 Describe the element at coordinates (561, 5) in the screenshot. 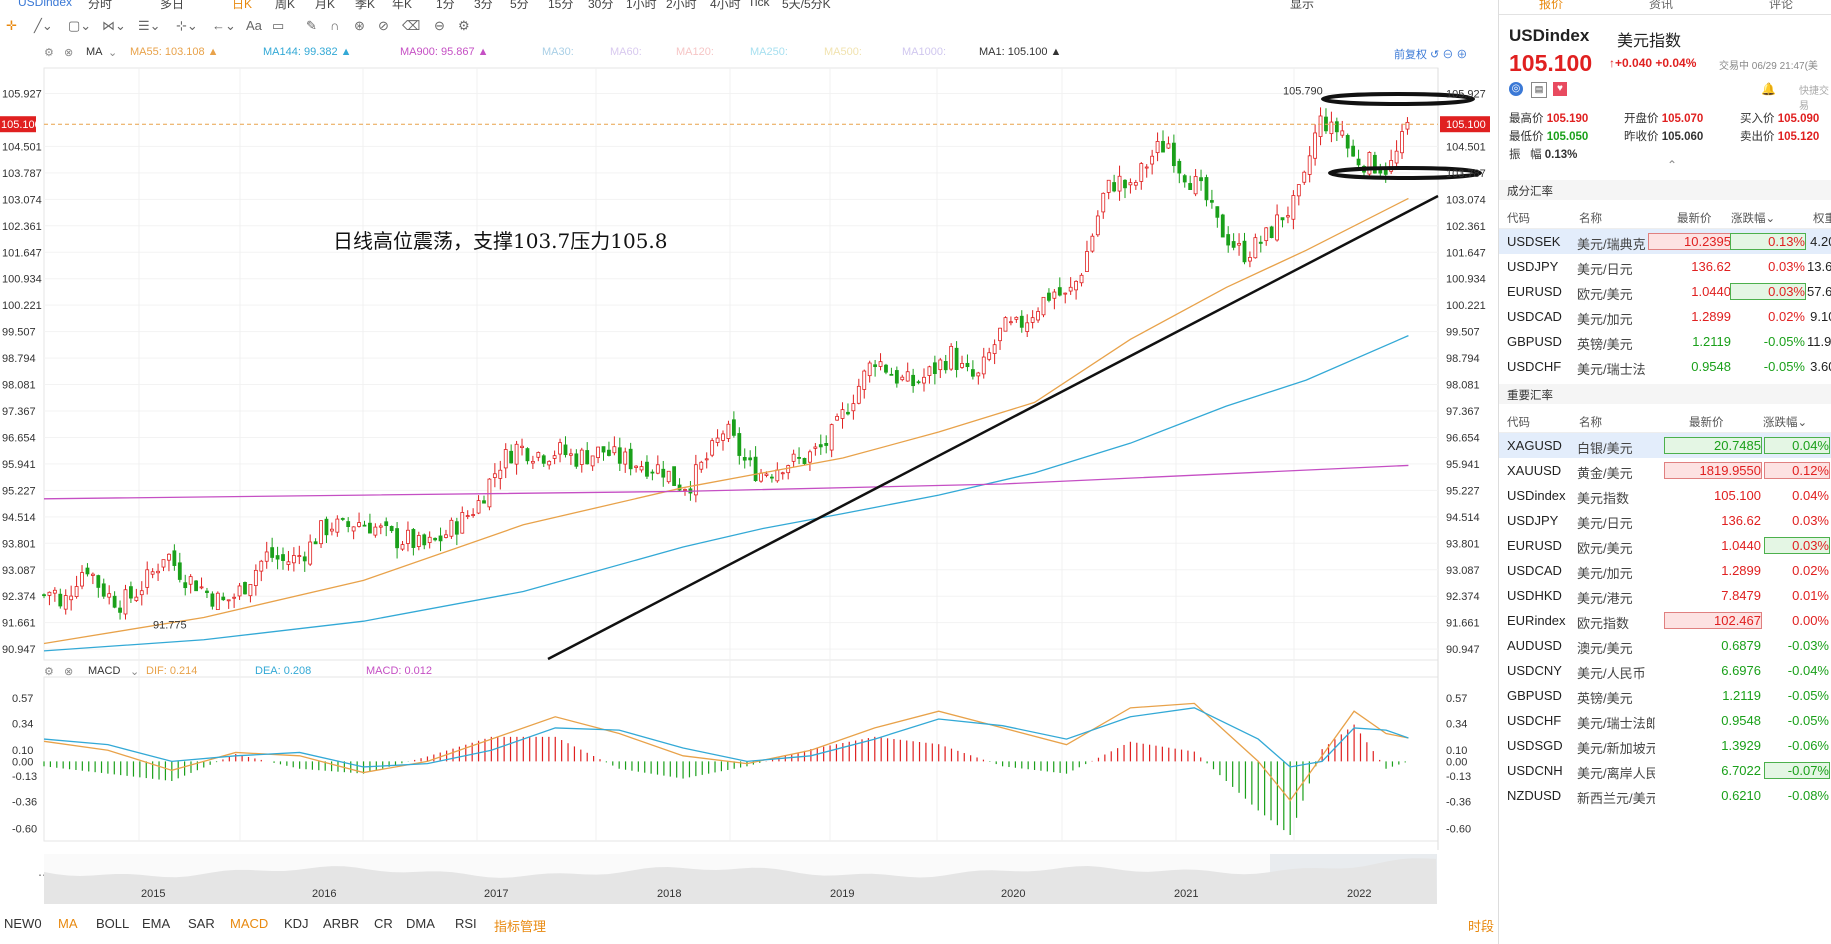

I see `period-10: 15分` at that location.